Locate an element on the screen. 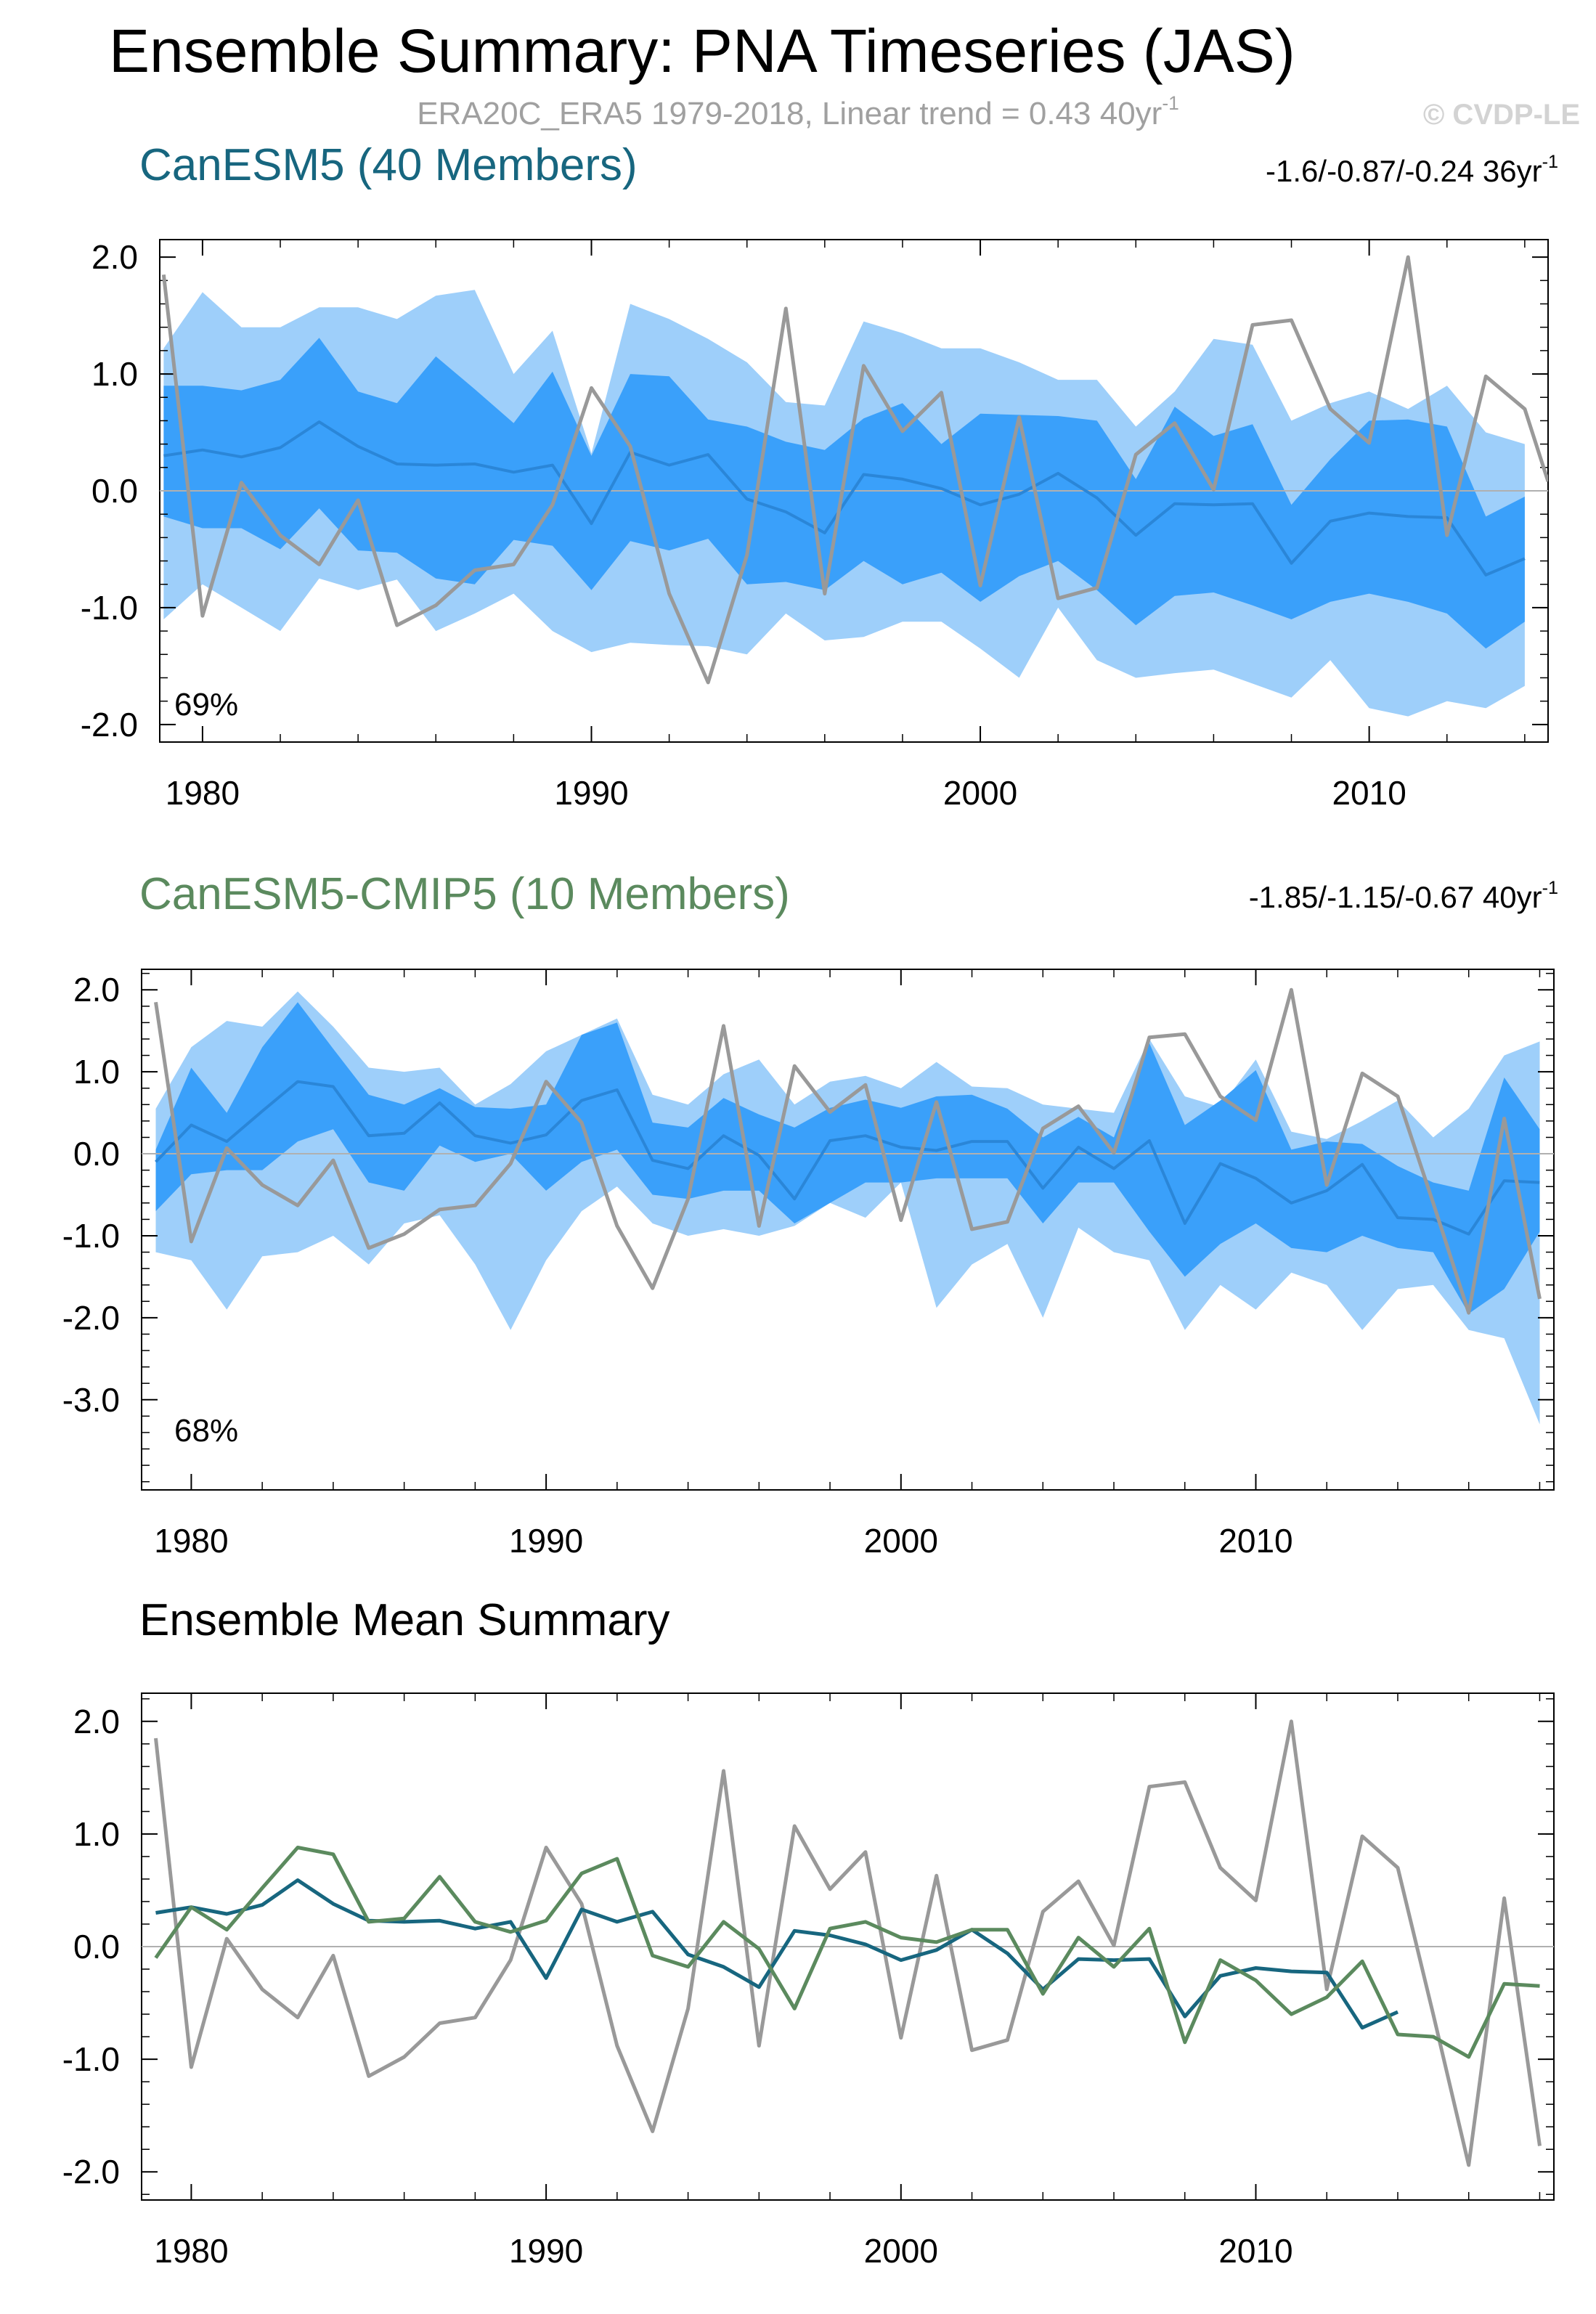 The width and height of the screenshot is (1596, 2314). panel-2-ytick-label: 2.0 is located at coordinates (96, 990).